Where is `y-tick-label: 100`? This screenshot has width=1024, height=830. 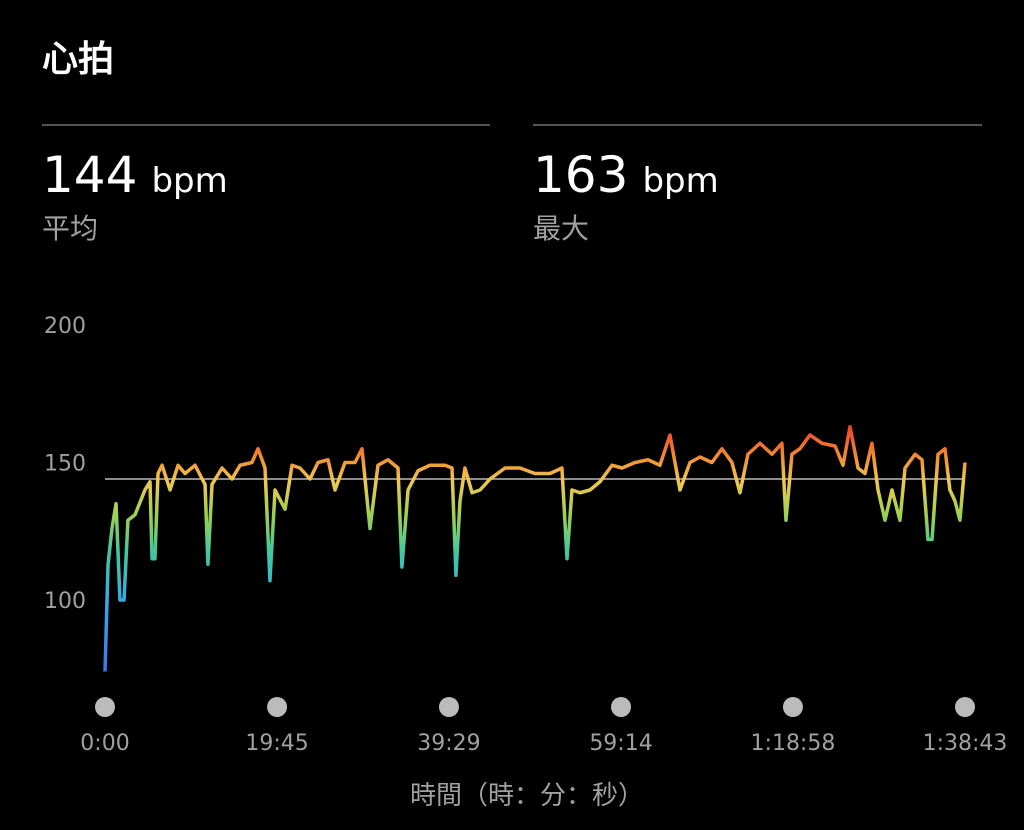 y-tick-label: 100 is located at coordinates (65, 601).